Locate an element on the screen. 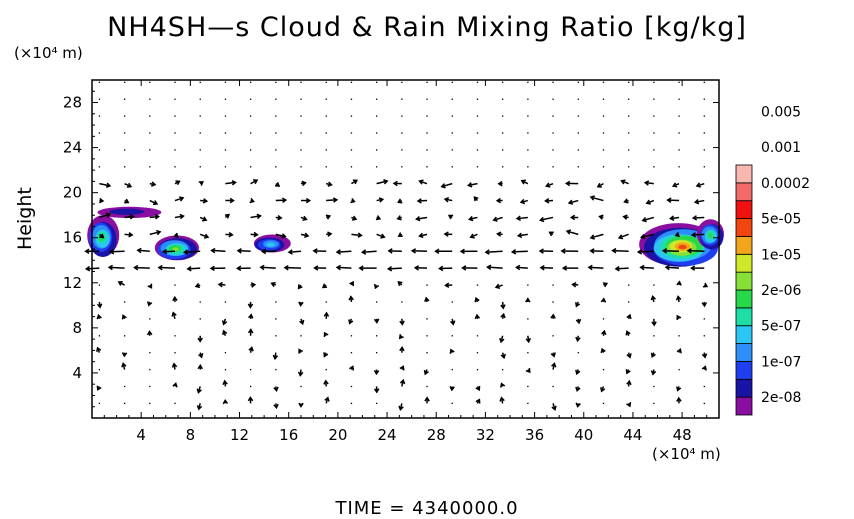 This screenshot has width=854, height=519. cloud-contour-level is located at coordinates (710, 235).